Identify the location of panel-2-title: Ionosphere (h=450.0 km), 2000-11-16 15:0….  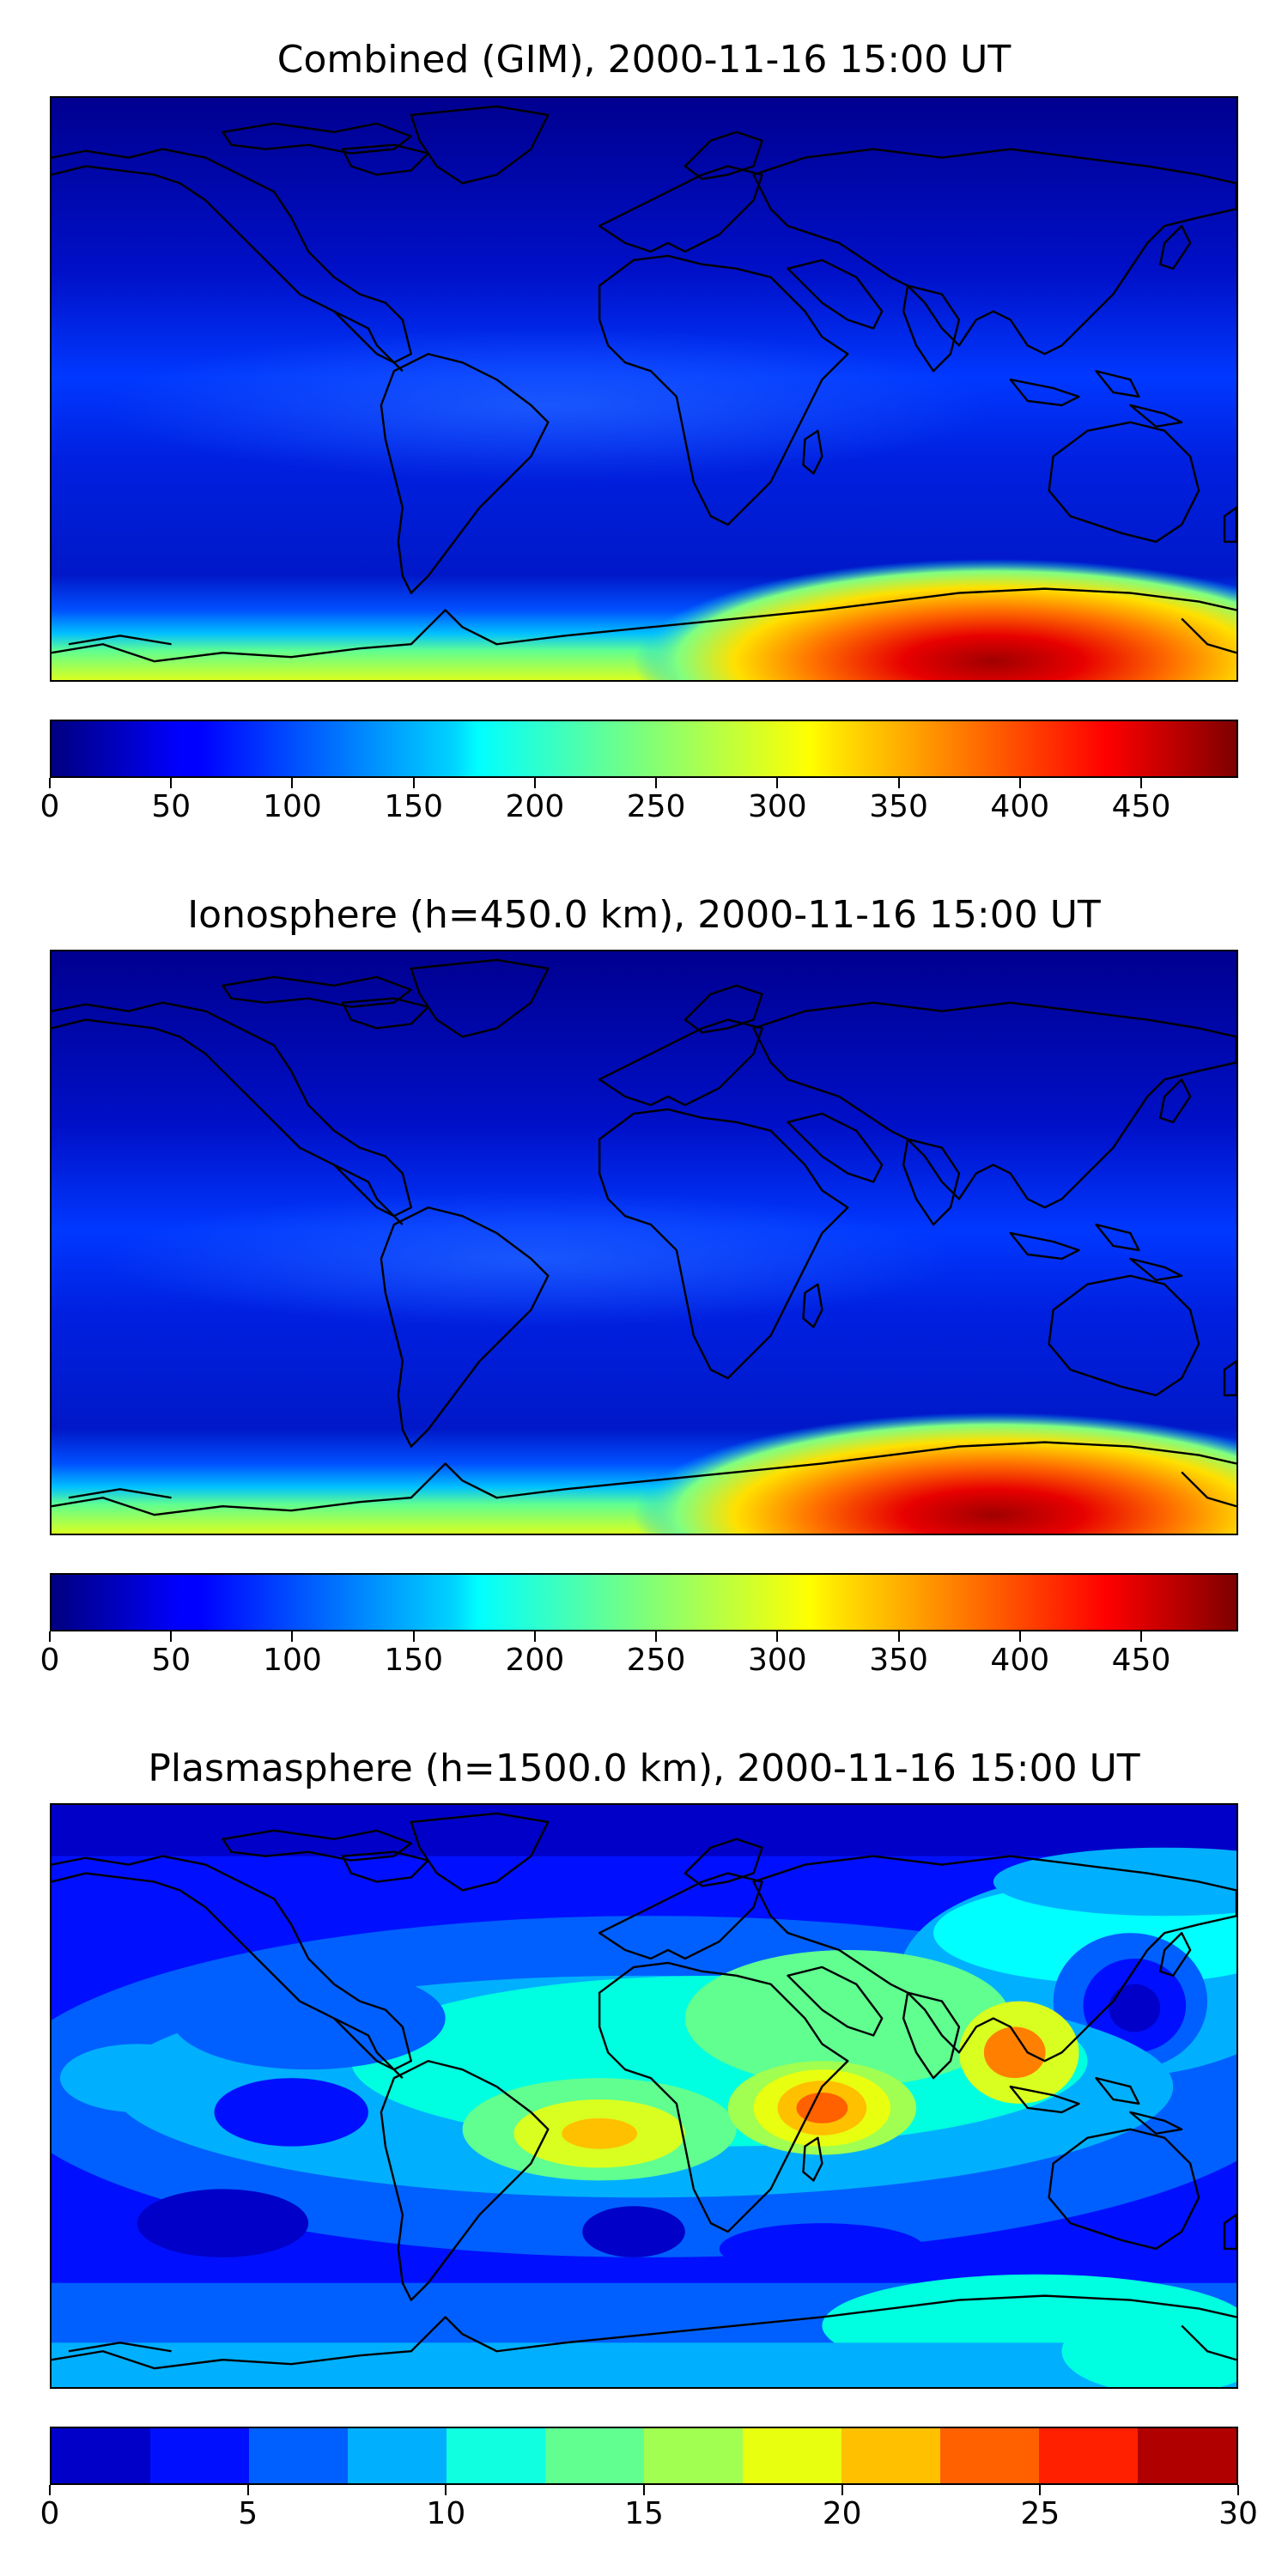
(644, 915).